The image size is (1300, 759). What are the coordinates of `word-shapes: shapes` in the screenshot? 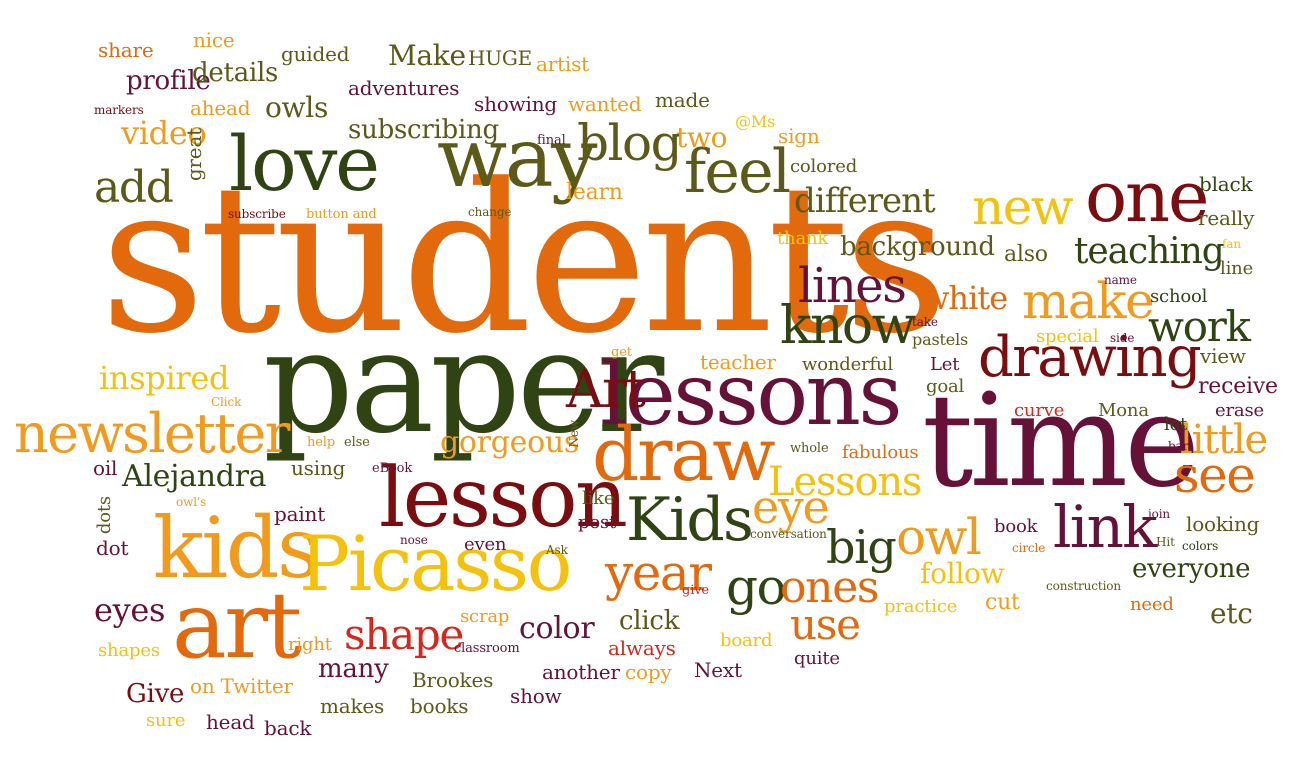 It's located at (129, 650).